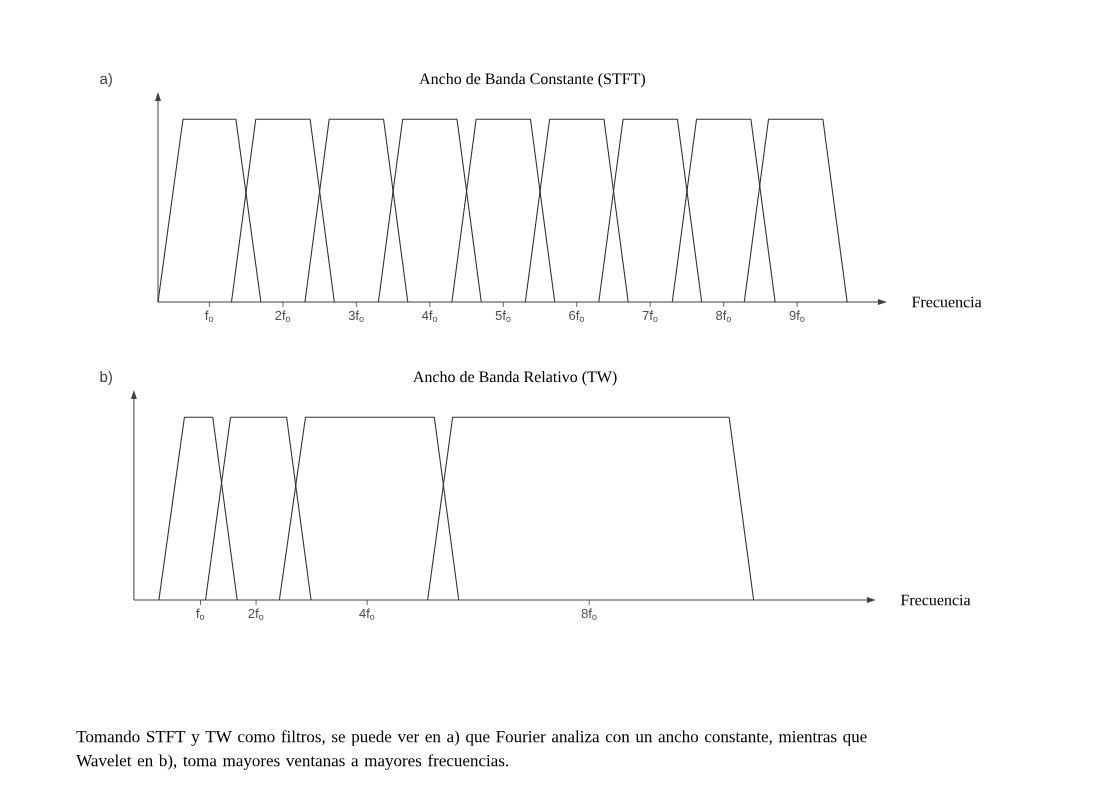 This screenshot has width=1097, height=785. What do you see at coordinates (471, 750) in the screenshot?
I see `text: Tomando STFT y TW como filtros, se puede ver en a) que Fourier analiza con un ancho constante, mientras que Wavelet en b), toma mayores ventanas a mayores frecuencias.` at bounding box center [471, 750].